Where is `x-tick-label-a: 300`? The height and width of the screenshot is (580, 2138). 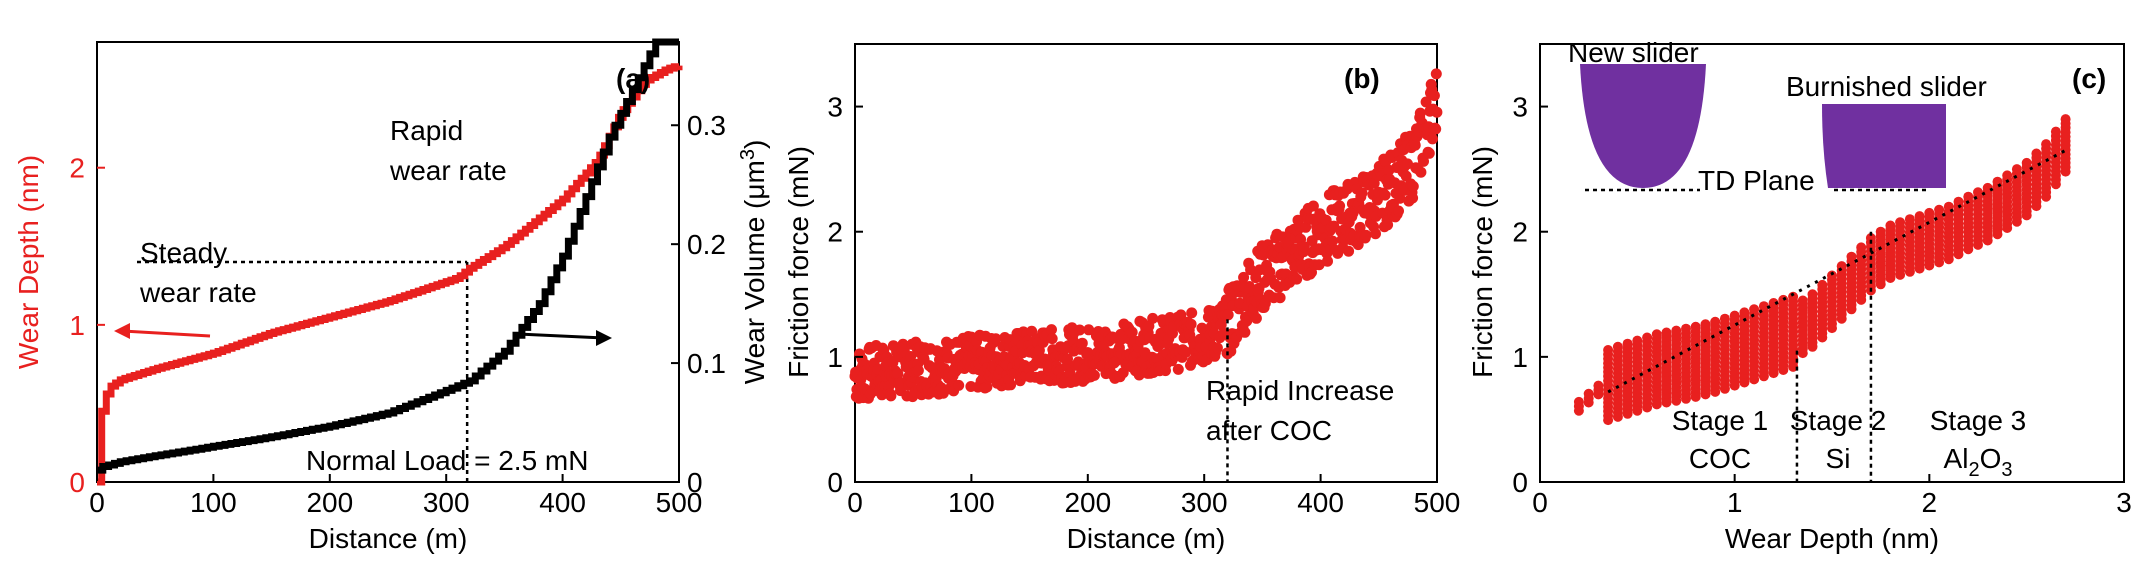 x-tick-label-a: 300 is located at coordinates (446, 502).